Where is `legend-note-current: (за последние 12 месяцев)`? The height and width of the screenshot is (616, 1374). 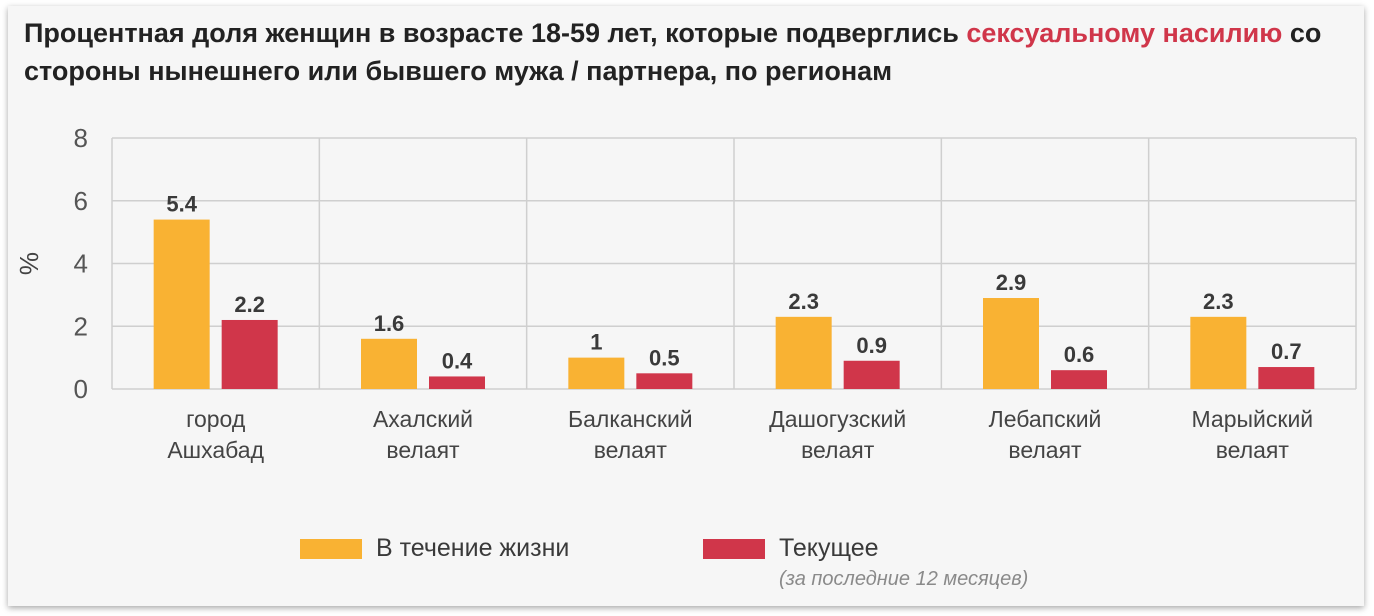 legend-note-current: (за последние 12 месяцев) is located at coordinates (904, 579).